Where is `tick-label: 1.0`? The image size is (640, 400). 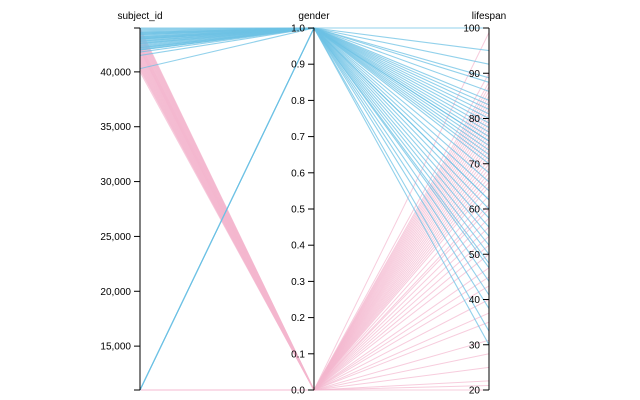 tick-label: 1.0 is located at coordinates (298, 29).